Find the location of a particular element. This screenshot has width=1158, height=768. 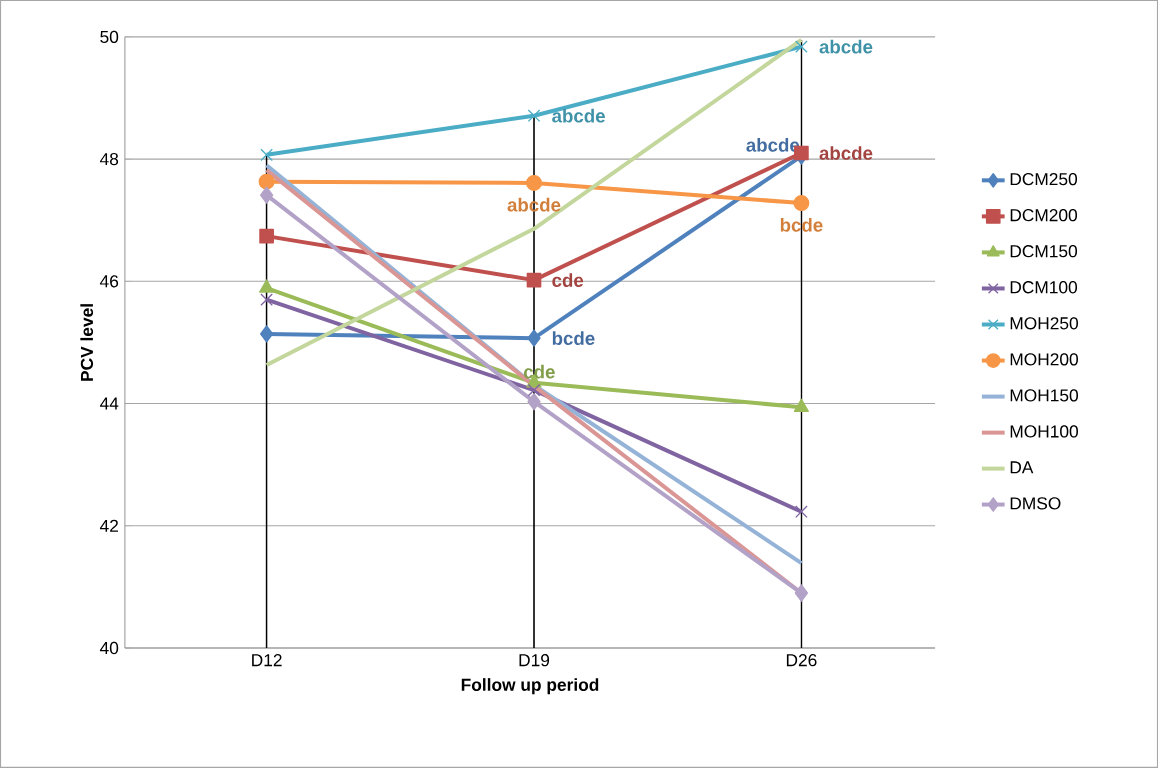

y-tick-label: 44 is located at coordinates (109, 403).